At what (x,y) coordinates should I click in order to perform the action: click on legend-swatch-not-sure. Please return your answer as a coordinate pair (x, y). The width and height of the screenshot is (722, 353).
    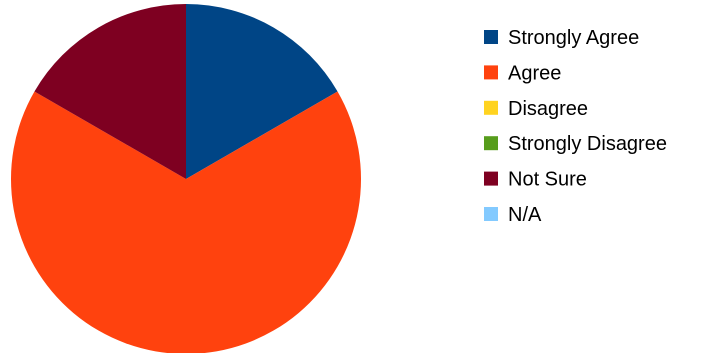
    Looking at the image, I should click on (491, 178).